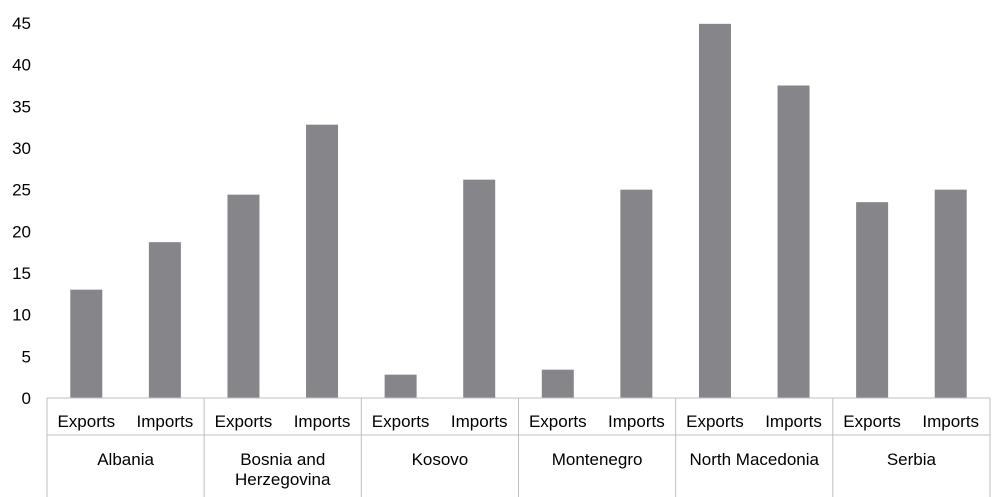 The height and width of the screenshot is (497, 1000). I want to click on y-tick-label: 25, so click(21, 190).